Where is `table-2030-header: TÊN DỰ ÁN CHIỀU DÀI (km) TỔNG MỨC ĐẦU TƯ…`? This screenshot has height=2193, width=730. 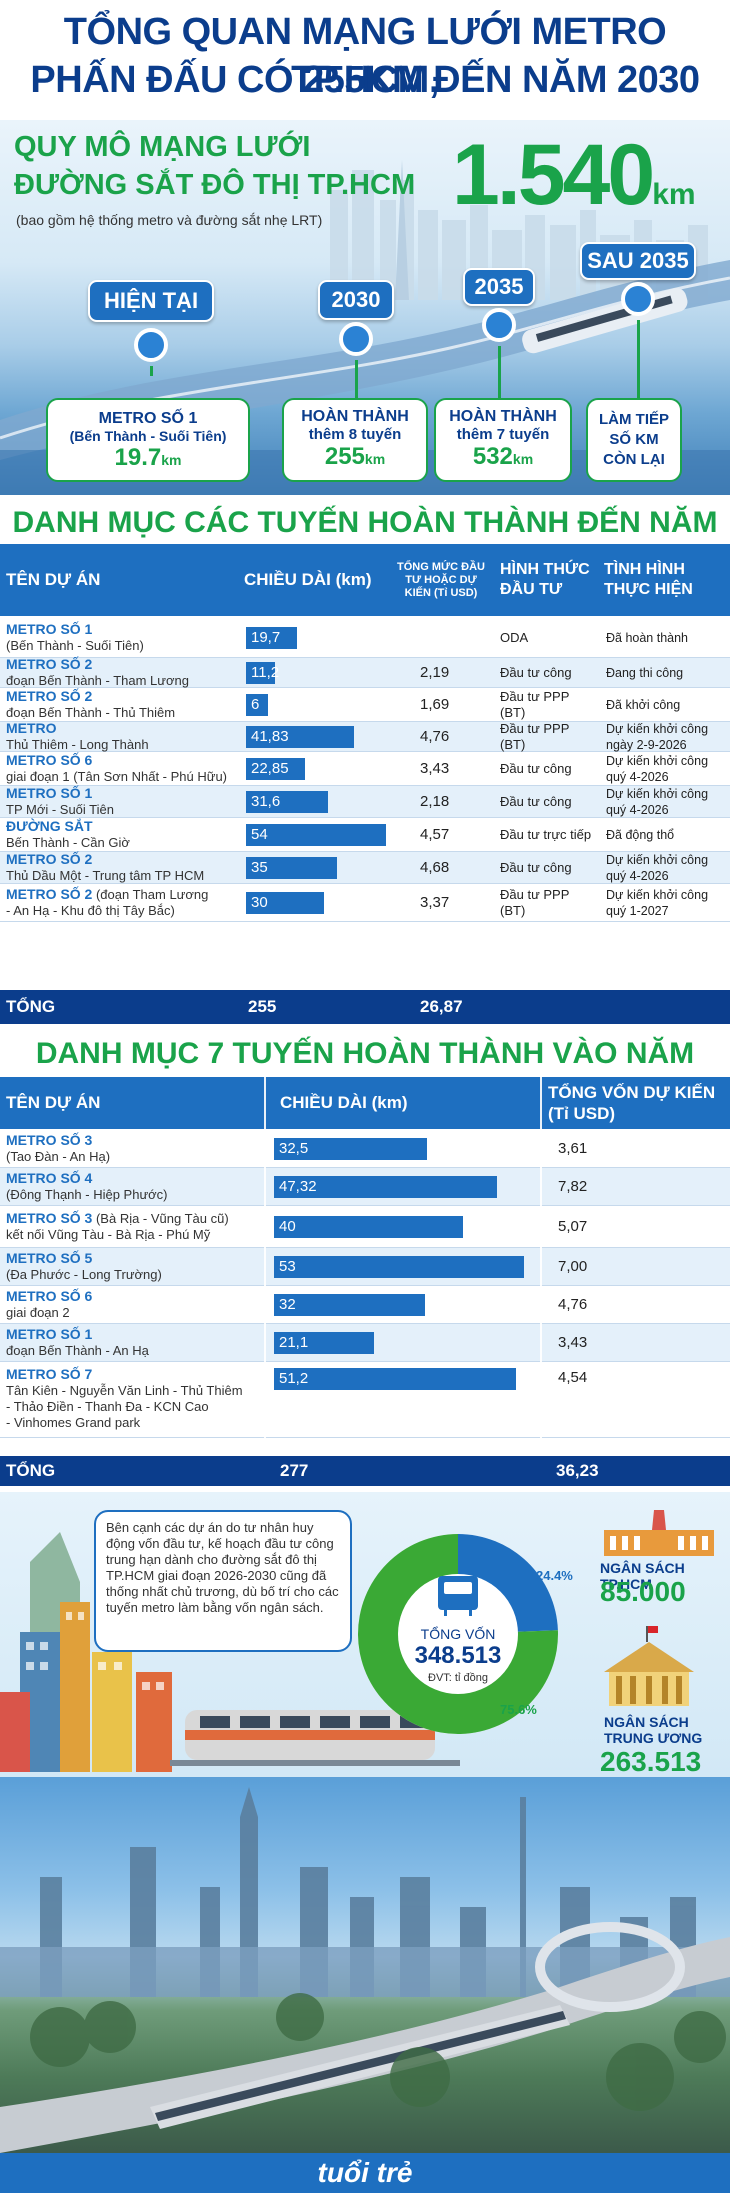 table-2030-header: TÊN DỰ ÁN CHIỀU DÀI (km) TỔNG MỨC ĐẦU TƯ… is located at coordinates (365, 580).